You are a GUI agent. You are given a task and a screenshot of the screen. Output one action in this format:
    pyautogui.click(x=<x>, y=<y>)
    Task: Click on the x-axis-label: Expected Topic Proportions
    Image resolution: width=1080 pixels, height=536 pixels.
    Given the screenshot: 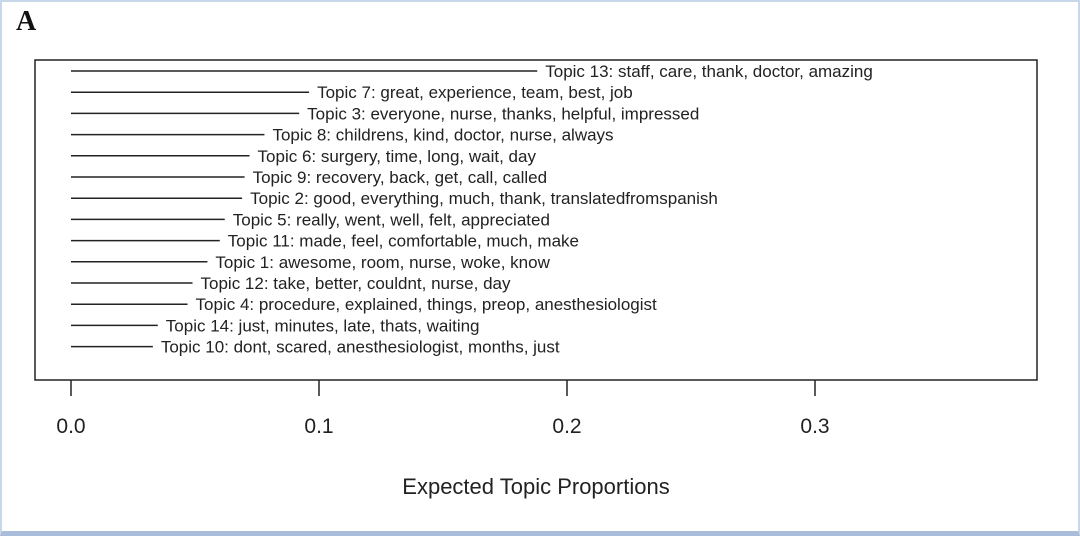 What is the action you would take?
    pyautogui.click(x=535, y=486)
    